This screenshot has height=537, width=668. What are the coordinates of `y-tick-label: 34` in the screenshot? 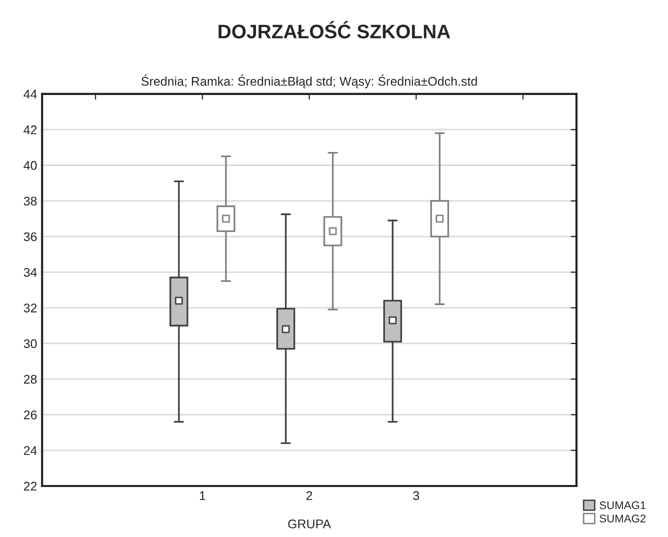 It's located at (30, 272).